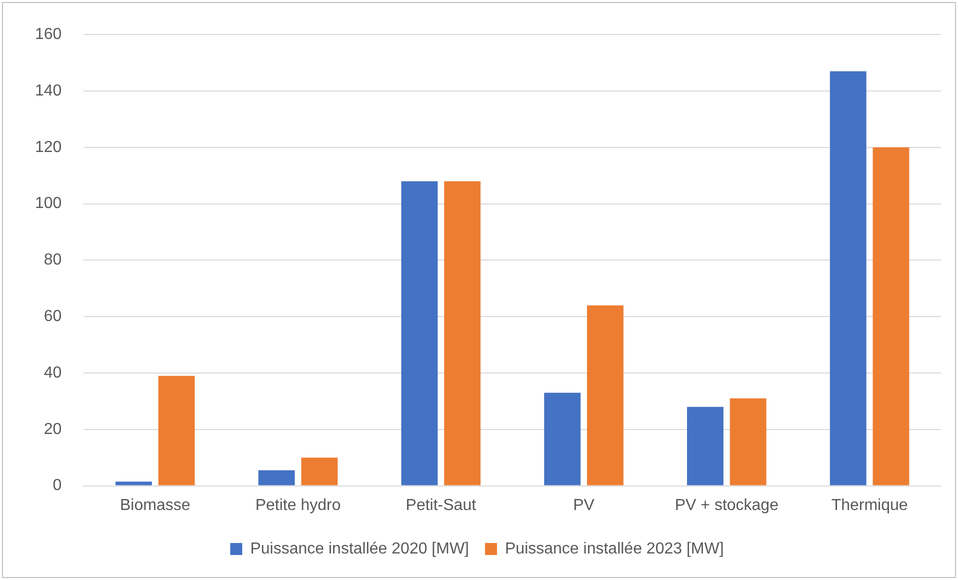 The image size is (958, 580). I want to click on x-tick-label: Thermique, so click(869, 505).